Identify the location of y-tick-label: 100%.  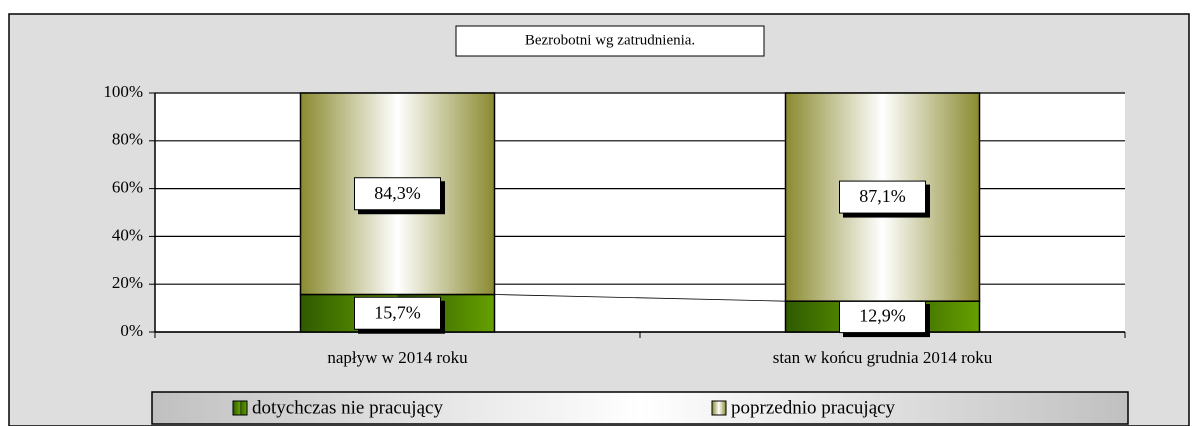
(123, 91).